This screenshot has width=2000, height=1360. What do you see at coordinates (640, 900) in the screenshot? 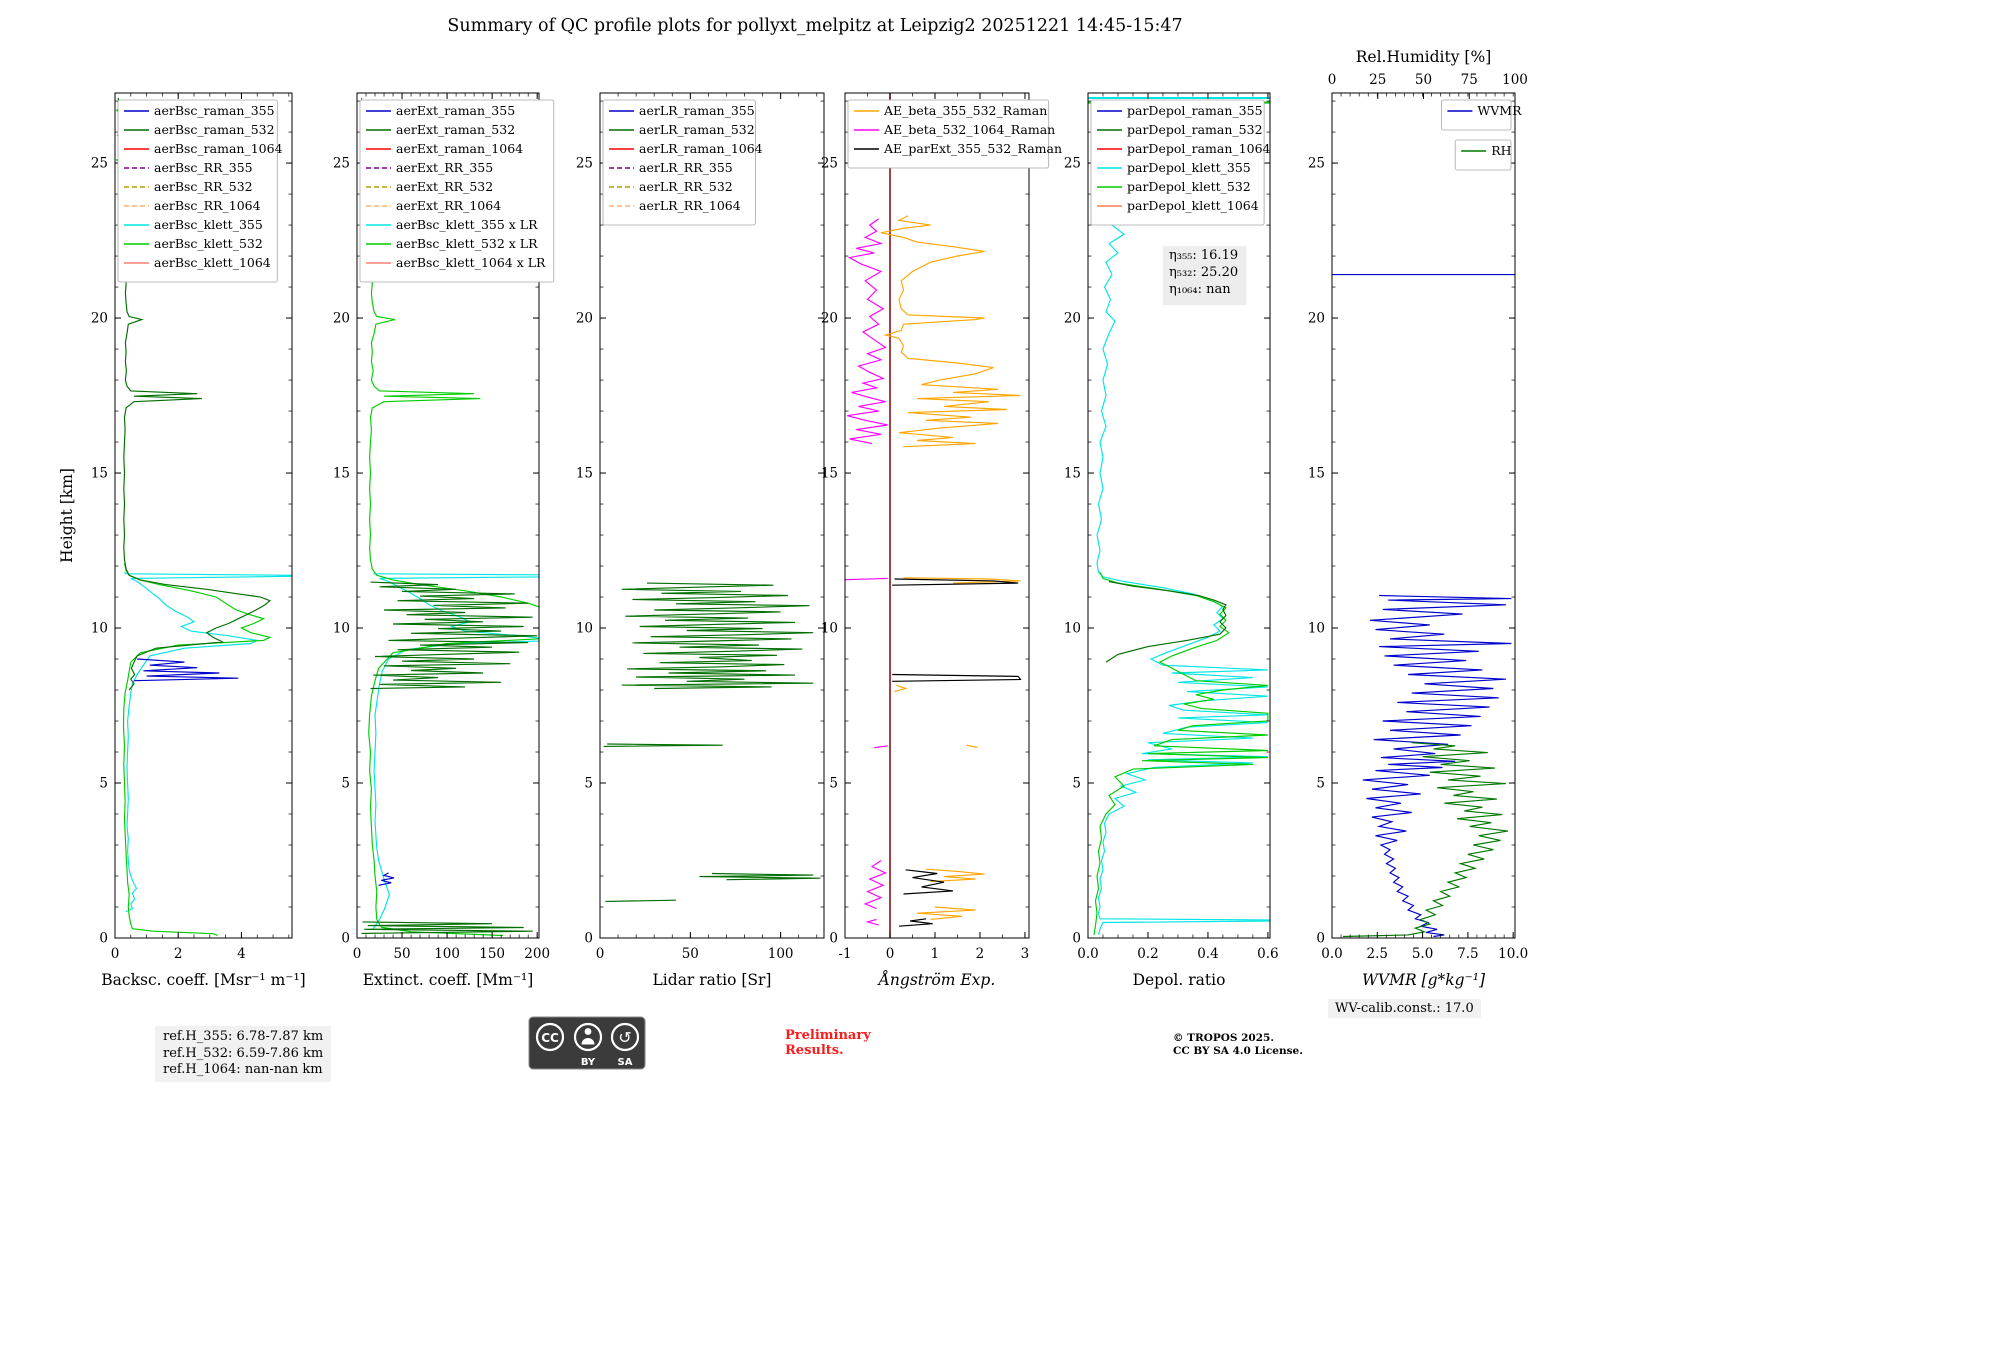
I see `series-aerLR_raman_532_seg12` at bounding box center [640, 900].